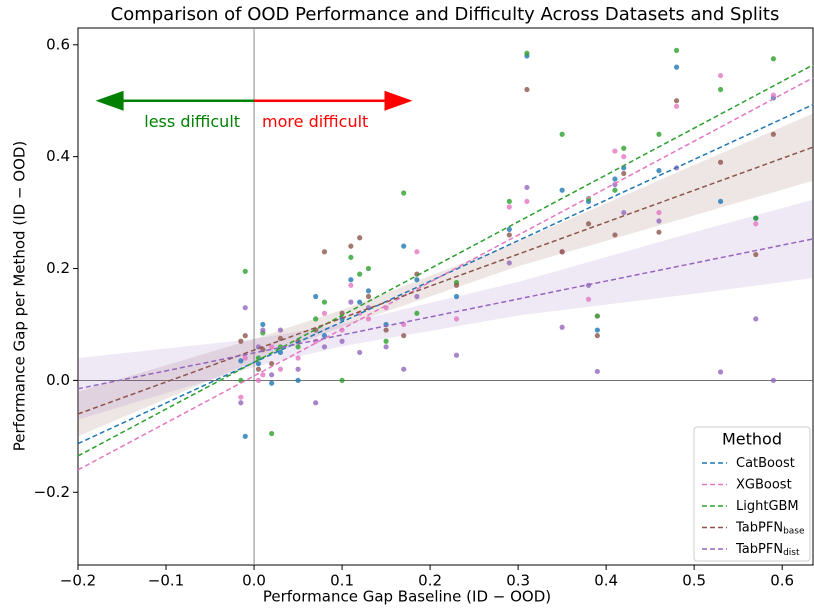 The width and height of the screenshot is (814, 611). Describe the element at coordinates (109, 100) in the screenshot. I see `annotation-arrow-head` at that location.